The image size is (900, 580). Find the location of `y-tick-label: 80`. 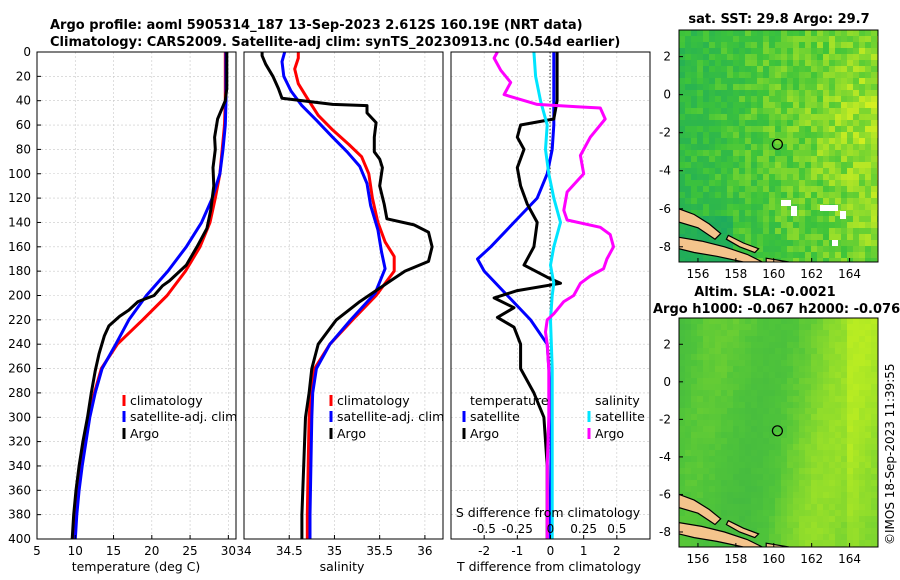

y-tick-label: 80 is located at coordinates (23, 149).